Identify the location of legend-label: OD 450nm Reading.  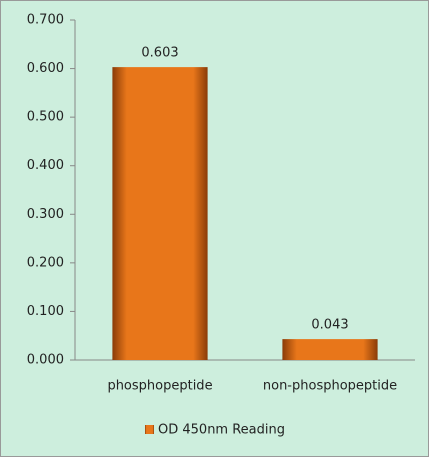
(221, 430).